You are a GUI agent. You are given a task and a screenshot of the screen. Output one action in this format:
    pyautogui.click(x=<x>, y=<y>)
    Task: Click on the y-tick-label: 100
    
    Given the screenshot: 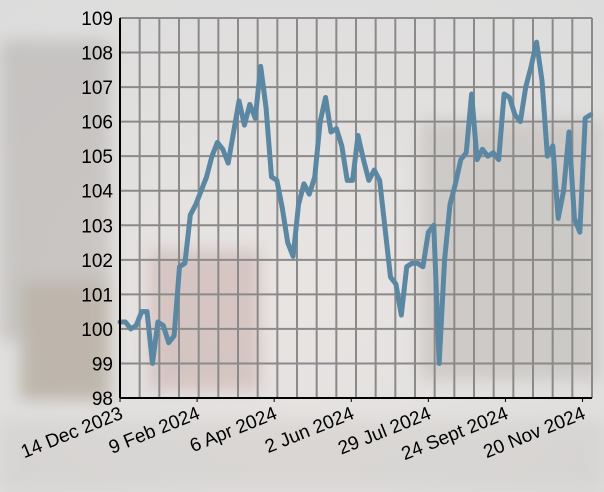 What is the action you would take?
    pyautogui.click(x=97, y=330)
    